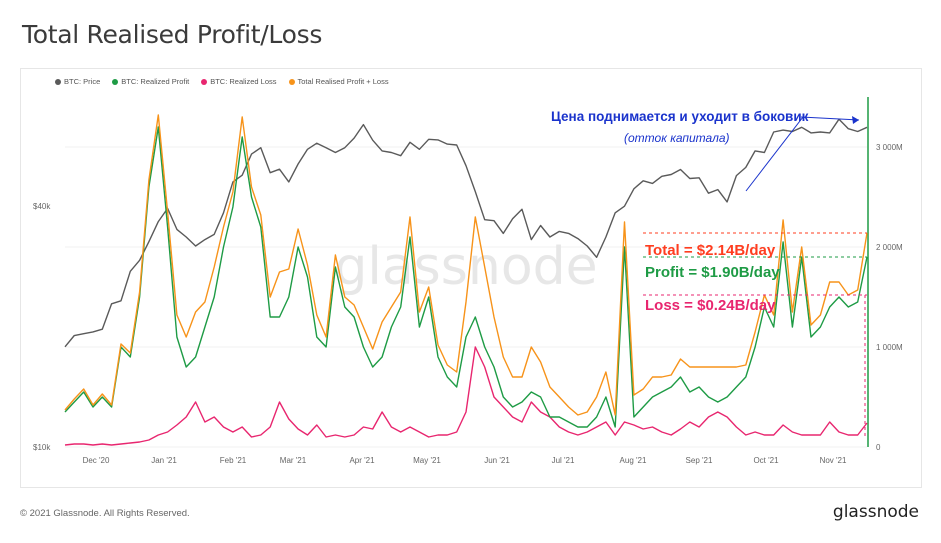  Describe the element at coordinates (889, 347) in the screenshot. I see `y-right-tick: 1 000M` at that location.